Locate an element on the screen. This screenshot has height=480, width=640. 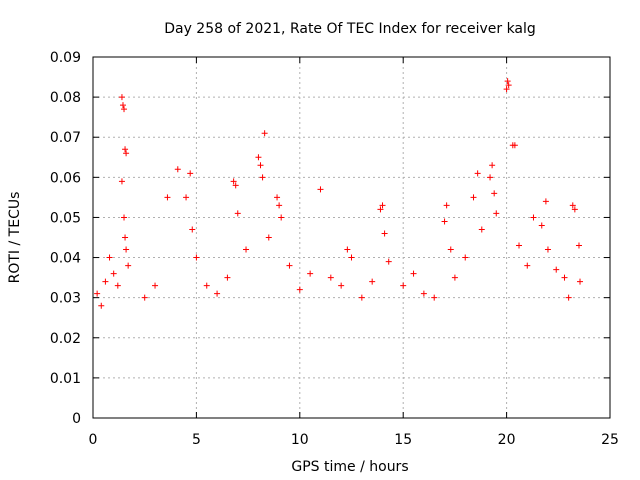
x-tick-label: 0 is located at coordinates (93, 440).